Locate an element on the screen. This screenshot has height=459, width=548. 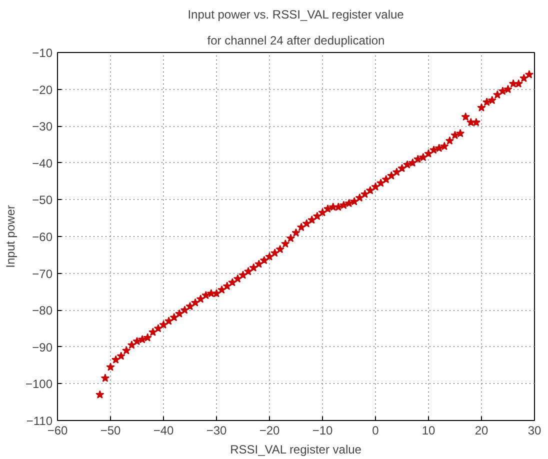
y-tick-label: −10 is located at coordinates (42, 53).